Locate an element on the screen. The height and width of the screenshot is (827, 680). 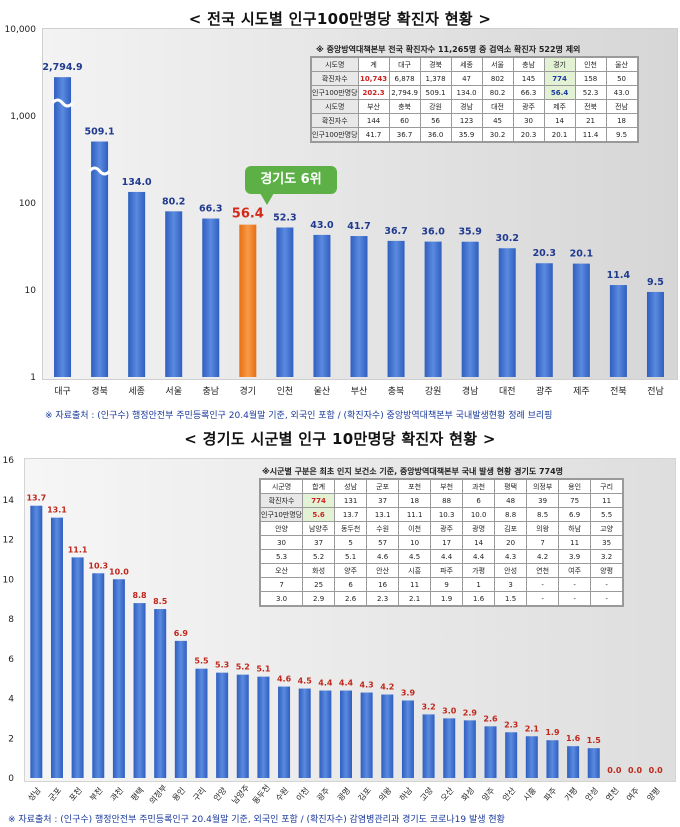
table-cell: 5.3 is located at coordinates (281, 556).